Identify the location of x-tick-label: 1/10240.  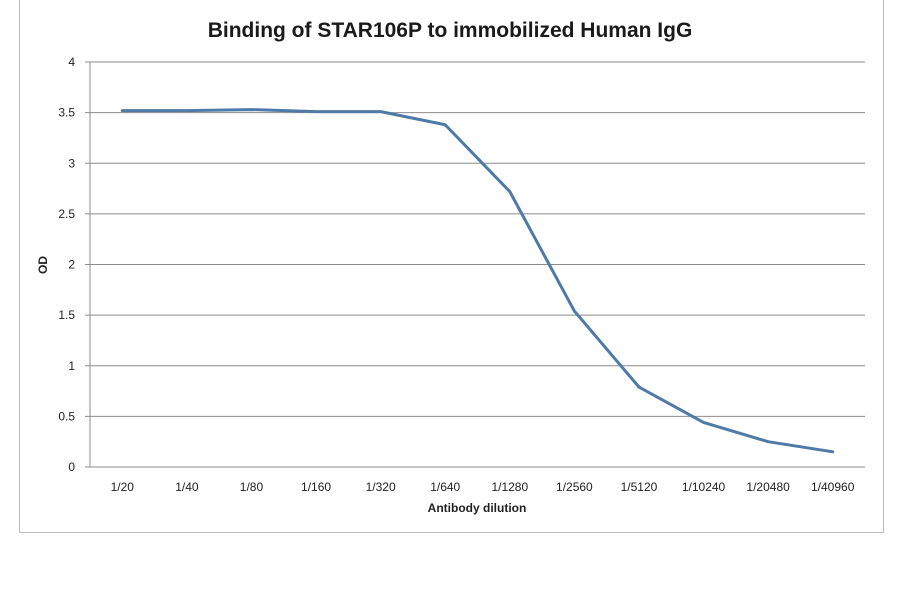
(704, 487).